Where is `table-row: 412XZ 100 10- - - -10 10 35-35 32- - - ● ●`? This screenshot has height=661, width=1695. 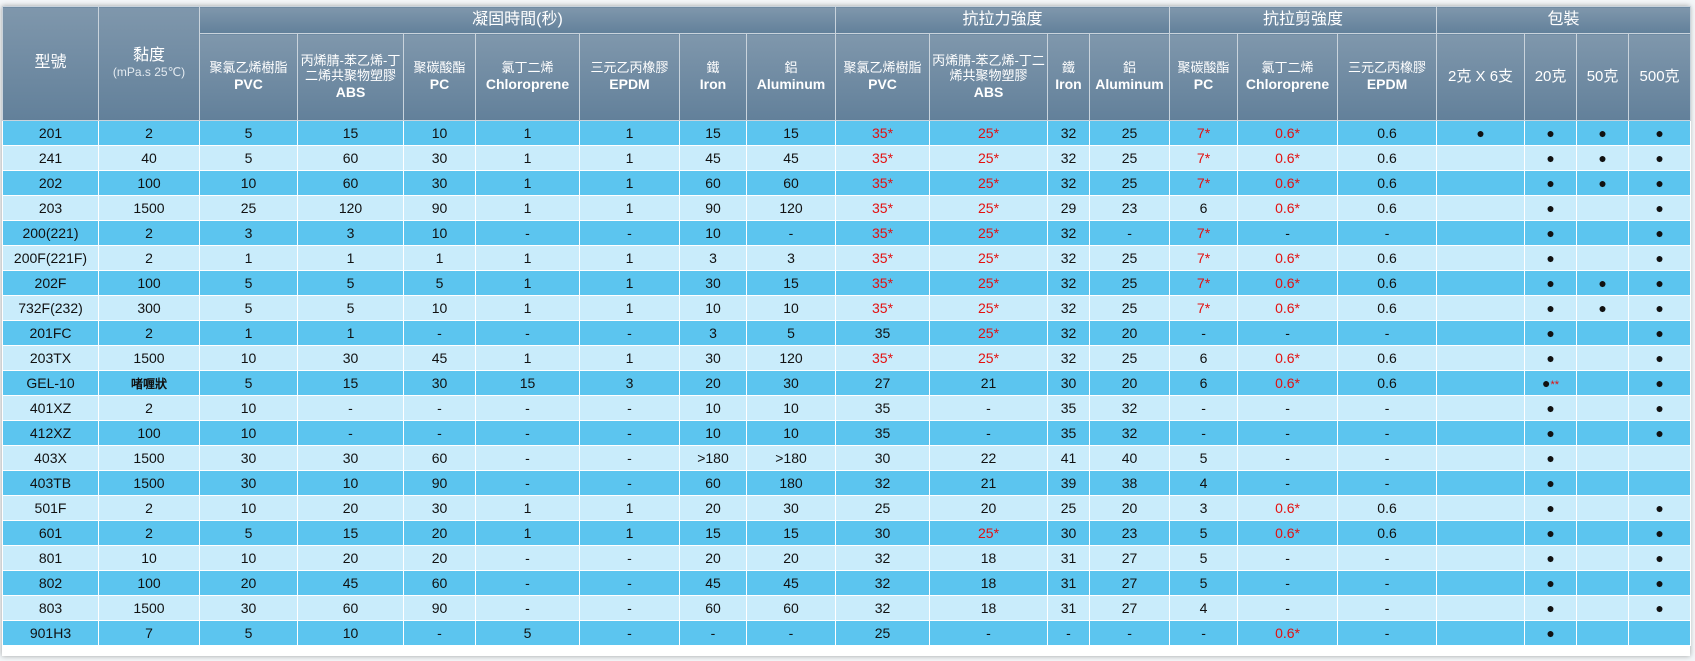 table-row: 412XZ 100 10- - - -10 10 35-35 32- - - ● ● is located at coordinates (847, 433).